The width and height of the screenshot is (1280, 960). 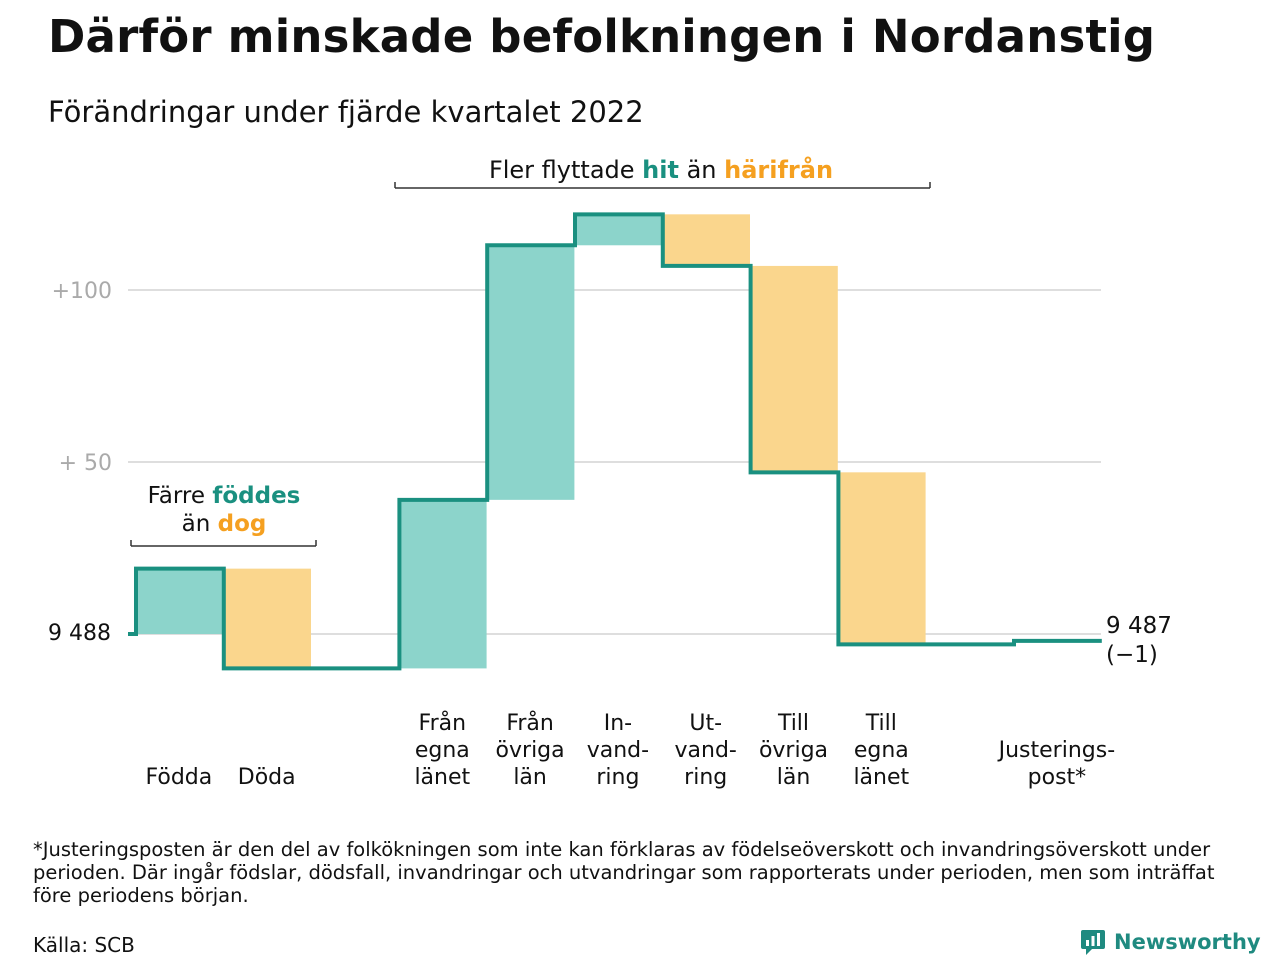 I want to click on category-label-4: Från övriga län, so click(x=530, y=750).